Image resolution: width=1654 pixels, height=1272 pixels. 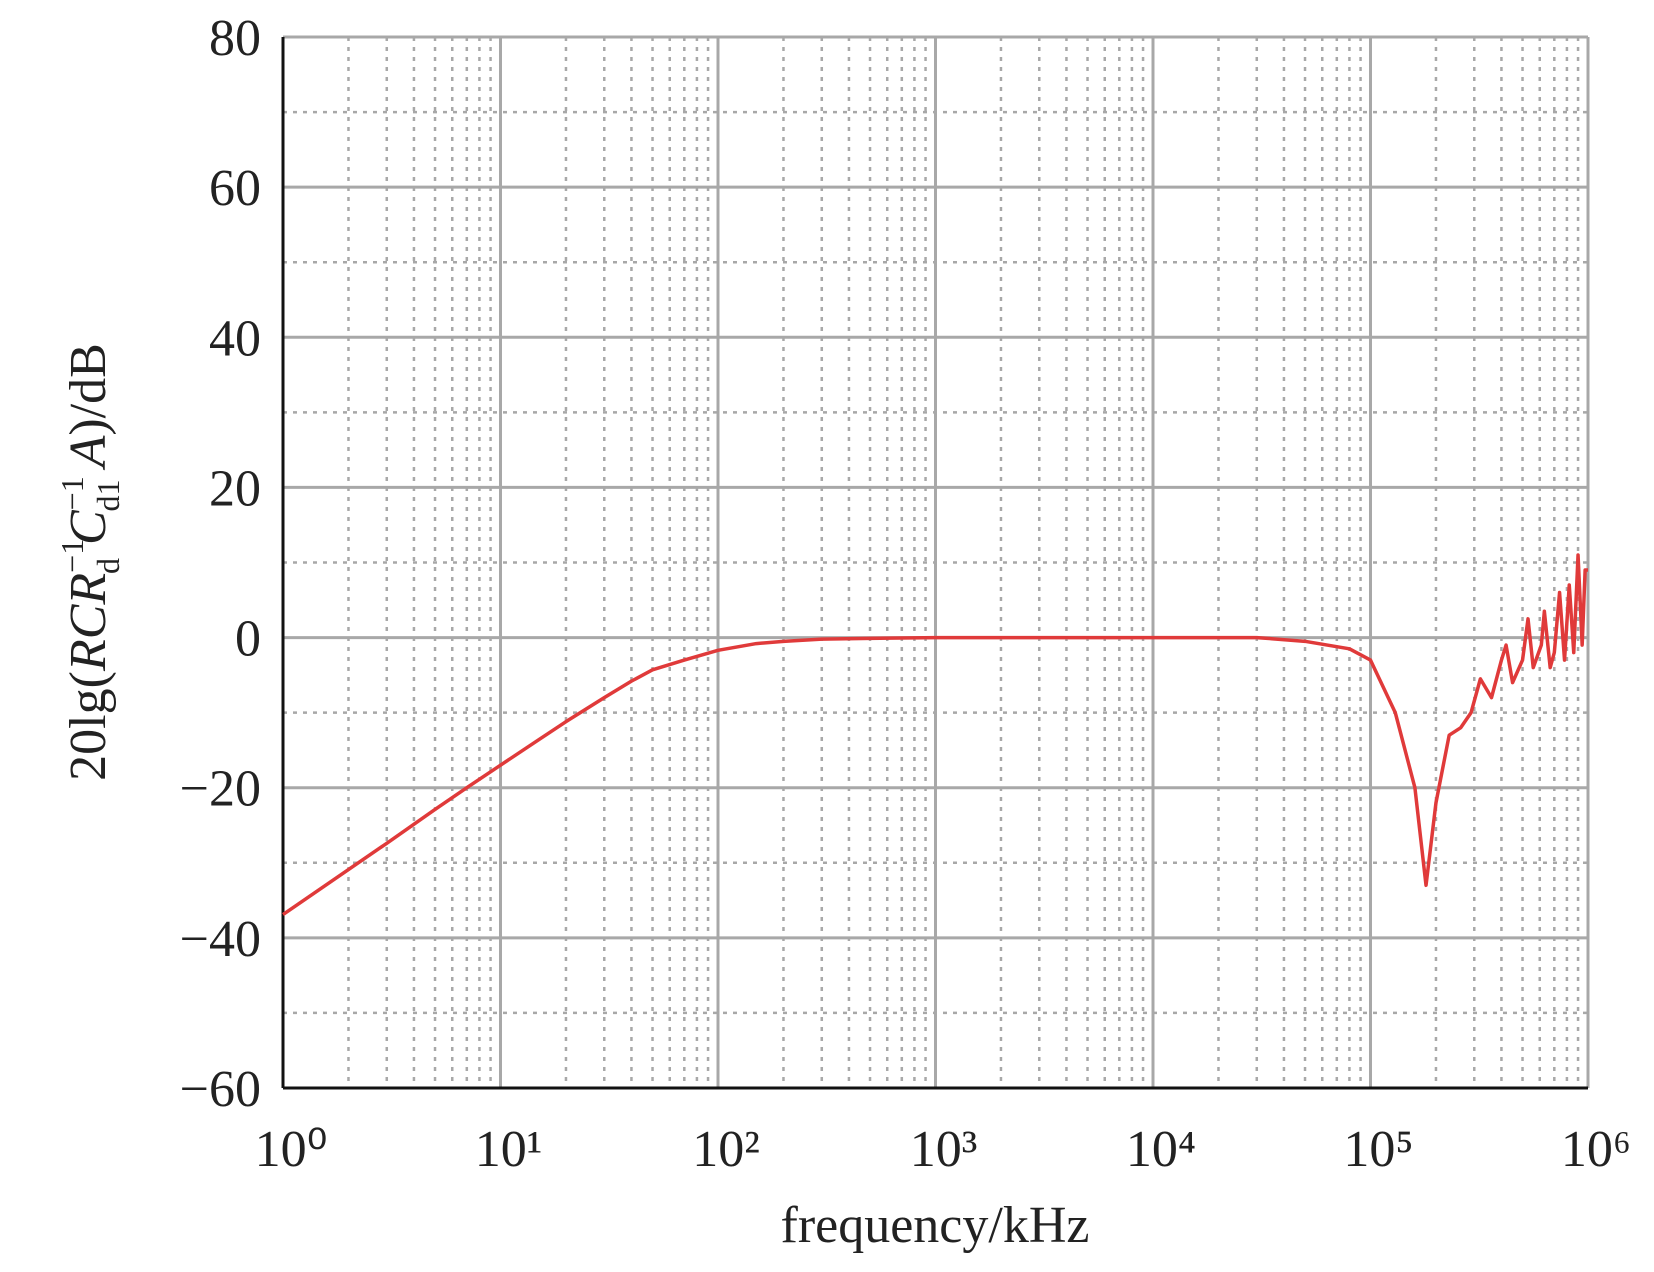 What do you see at coordinates (235, 338) in the screenshot?
I see `y-tick-label: 40` at bounding box center [235, 338].